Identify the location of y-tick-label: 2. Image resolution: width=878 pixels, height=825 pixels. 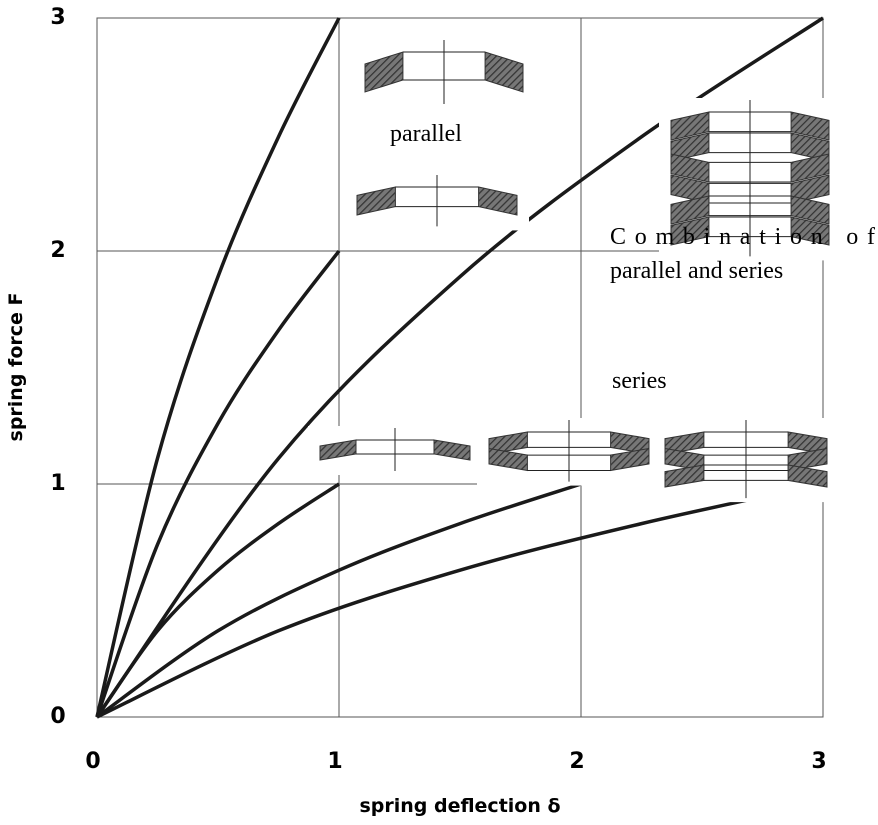
(57, 250).